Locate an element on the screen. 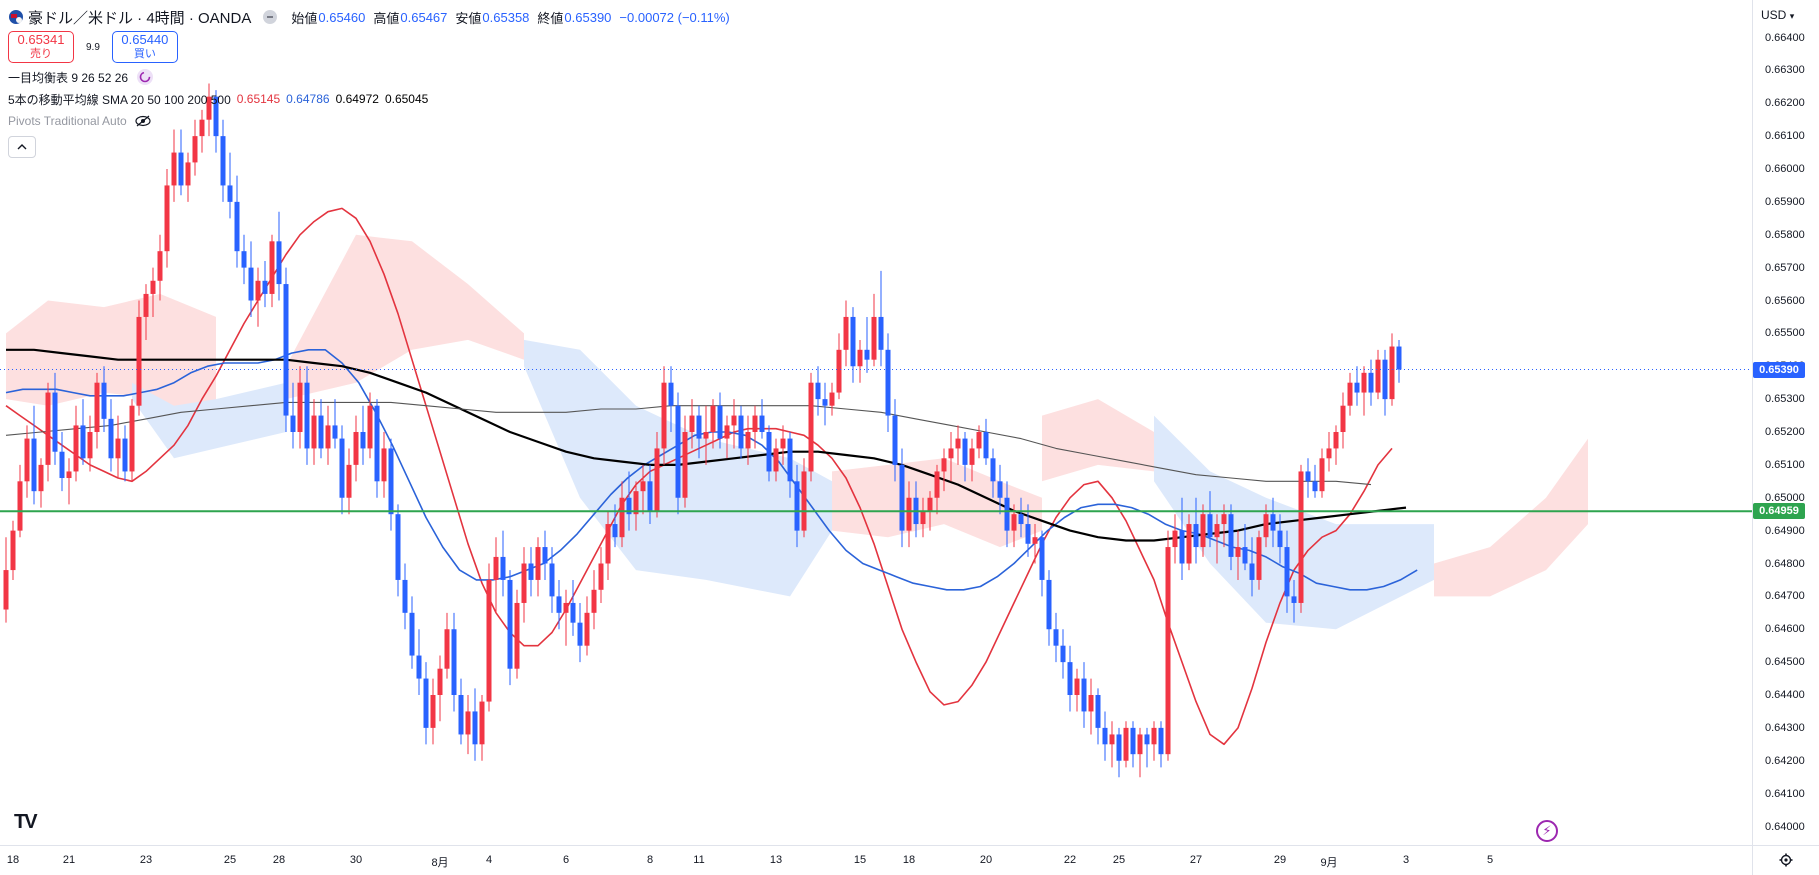  buy-price: 0.65440 is located at coordinates (145, 39).